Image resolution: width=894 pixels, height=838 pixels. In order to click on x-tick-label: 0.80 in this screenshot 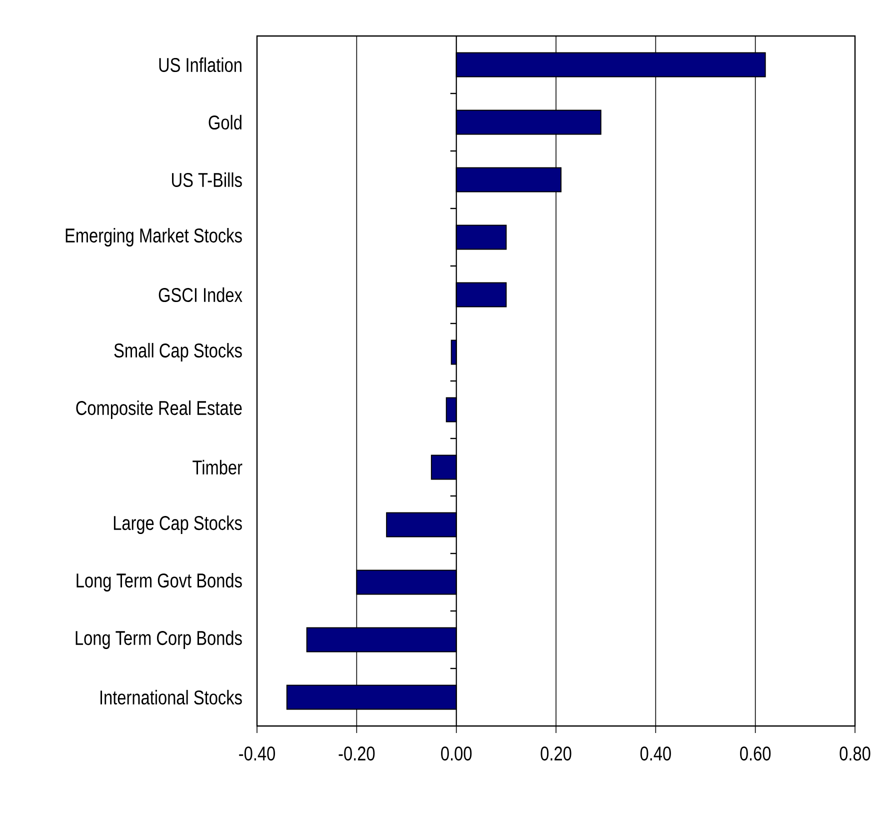, I will do `click(855, 753)`.